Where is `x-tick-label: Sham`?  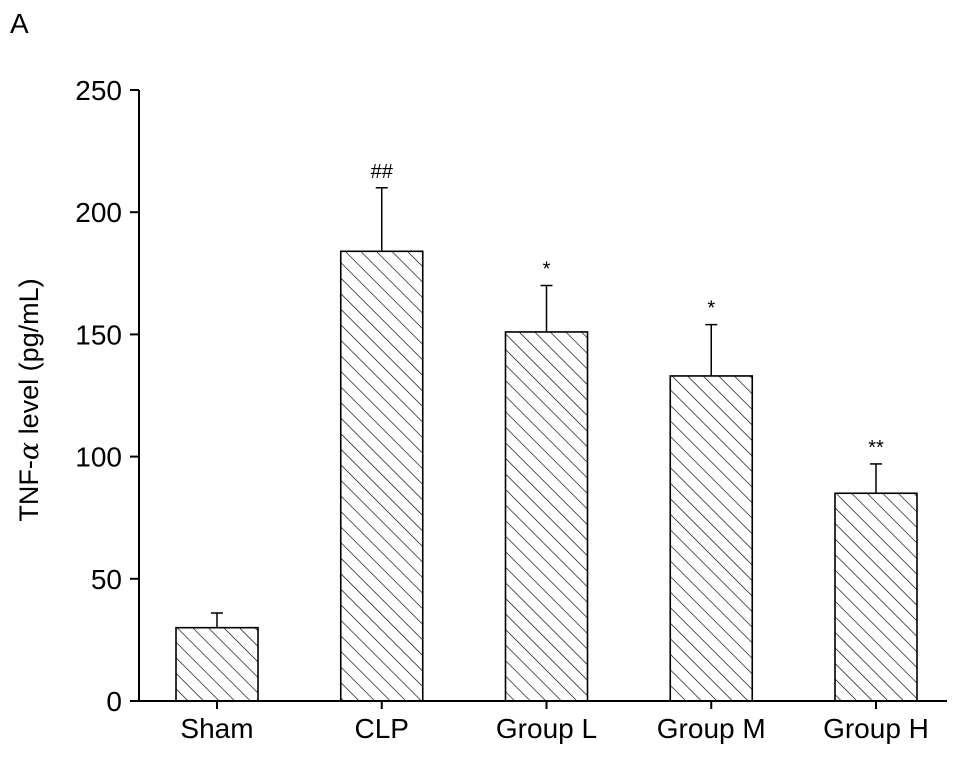
x-tick-label: Sham is located at coordinates (216, 728).